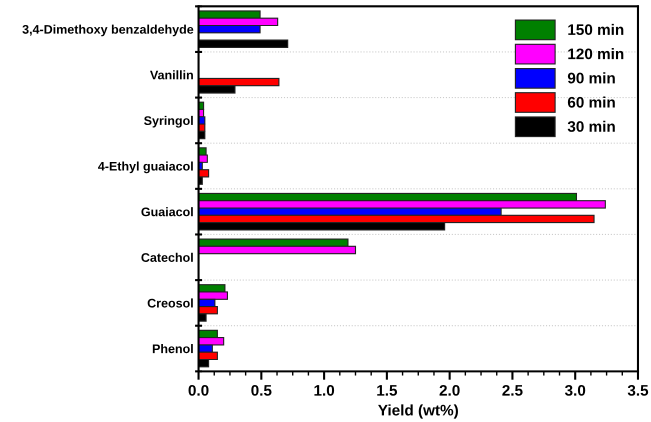 The width and height of the screenshot is (651, 422). I want to click on x-tick-label: 0.0, so click(198, 390).